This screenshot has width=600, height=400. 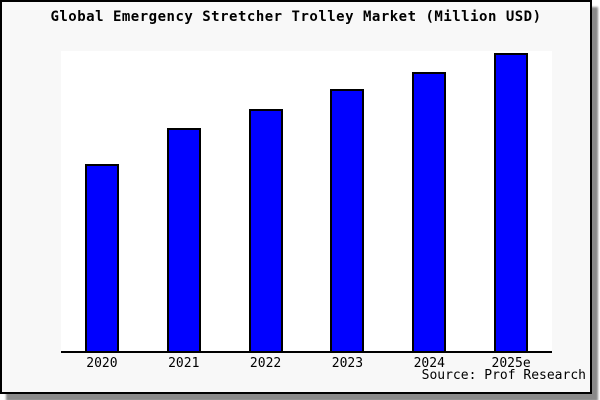 What do you see at coordinates (429, 211) in the screenshot?
I see `bar-2024` at bounding box center [429, 211].